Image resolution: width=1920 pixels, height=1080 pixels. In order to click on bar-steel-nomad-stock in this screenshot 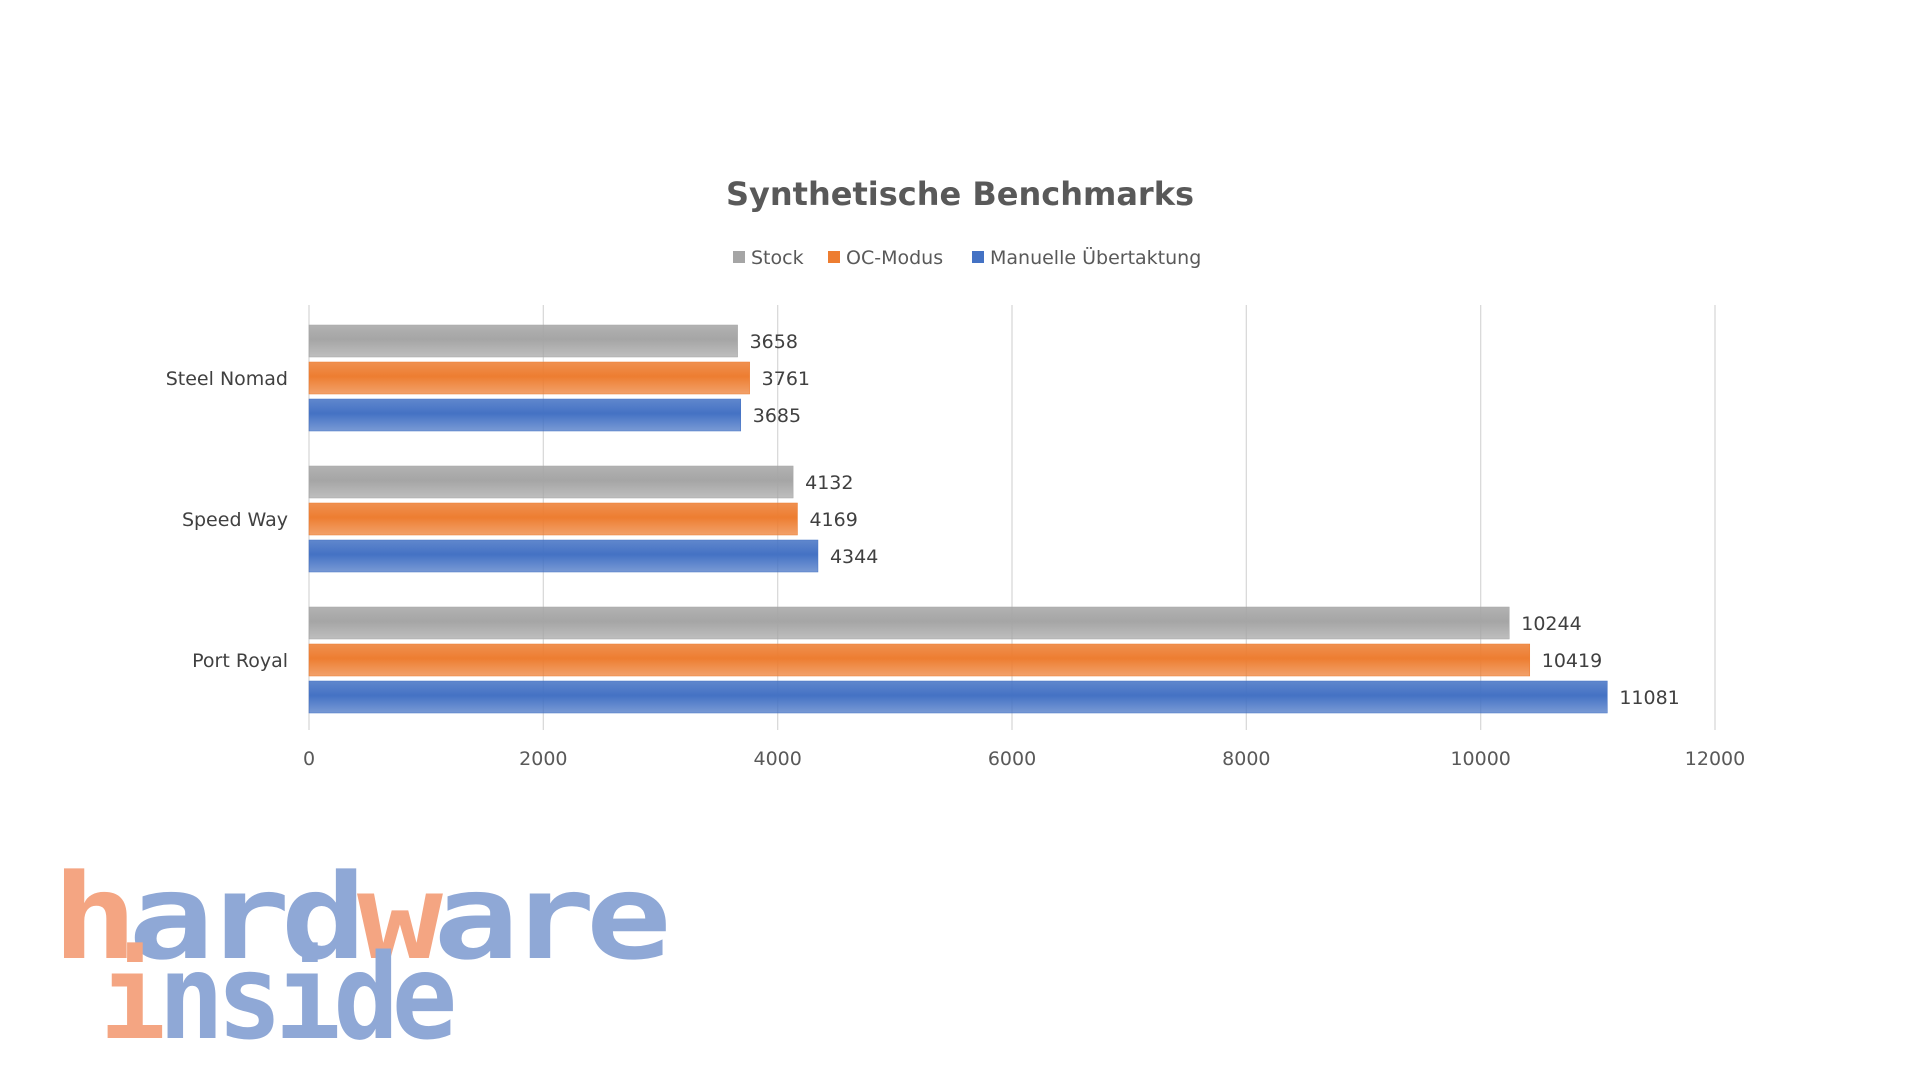, I will do `click(523, 341)`.